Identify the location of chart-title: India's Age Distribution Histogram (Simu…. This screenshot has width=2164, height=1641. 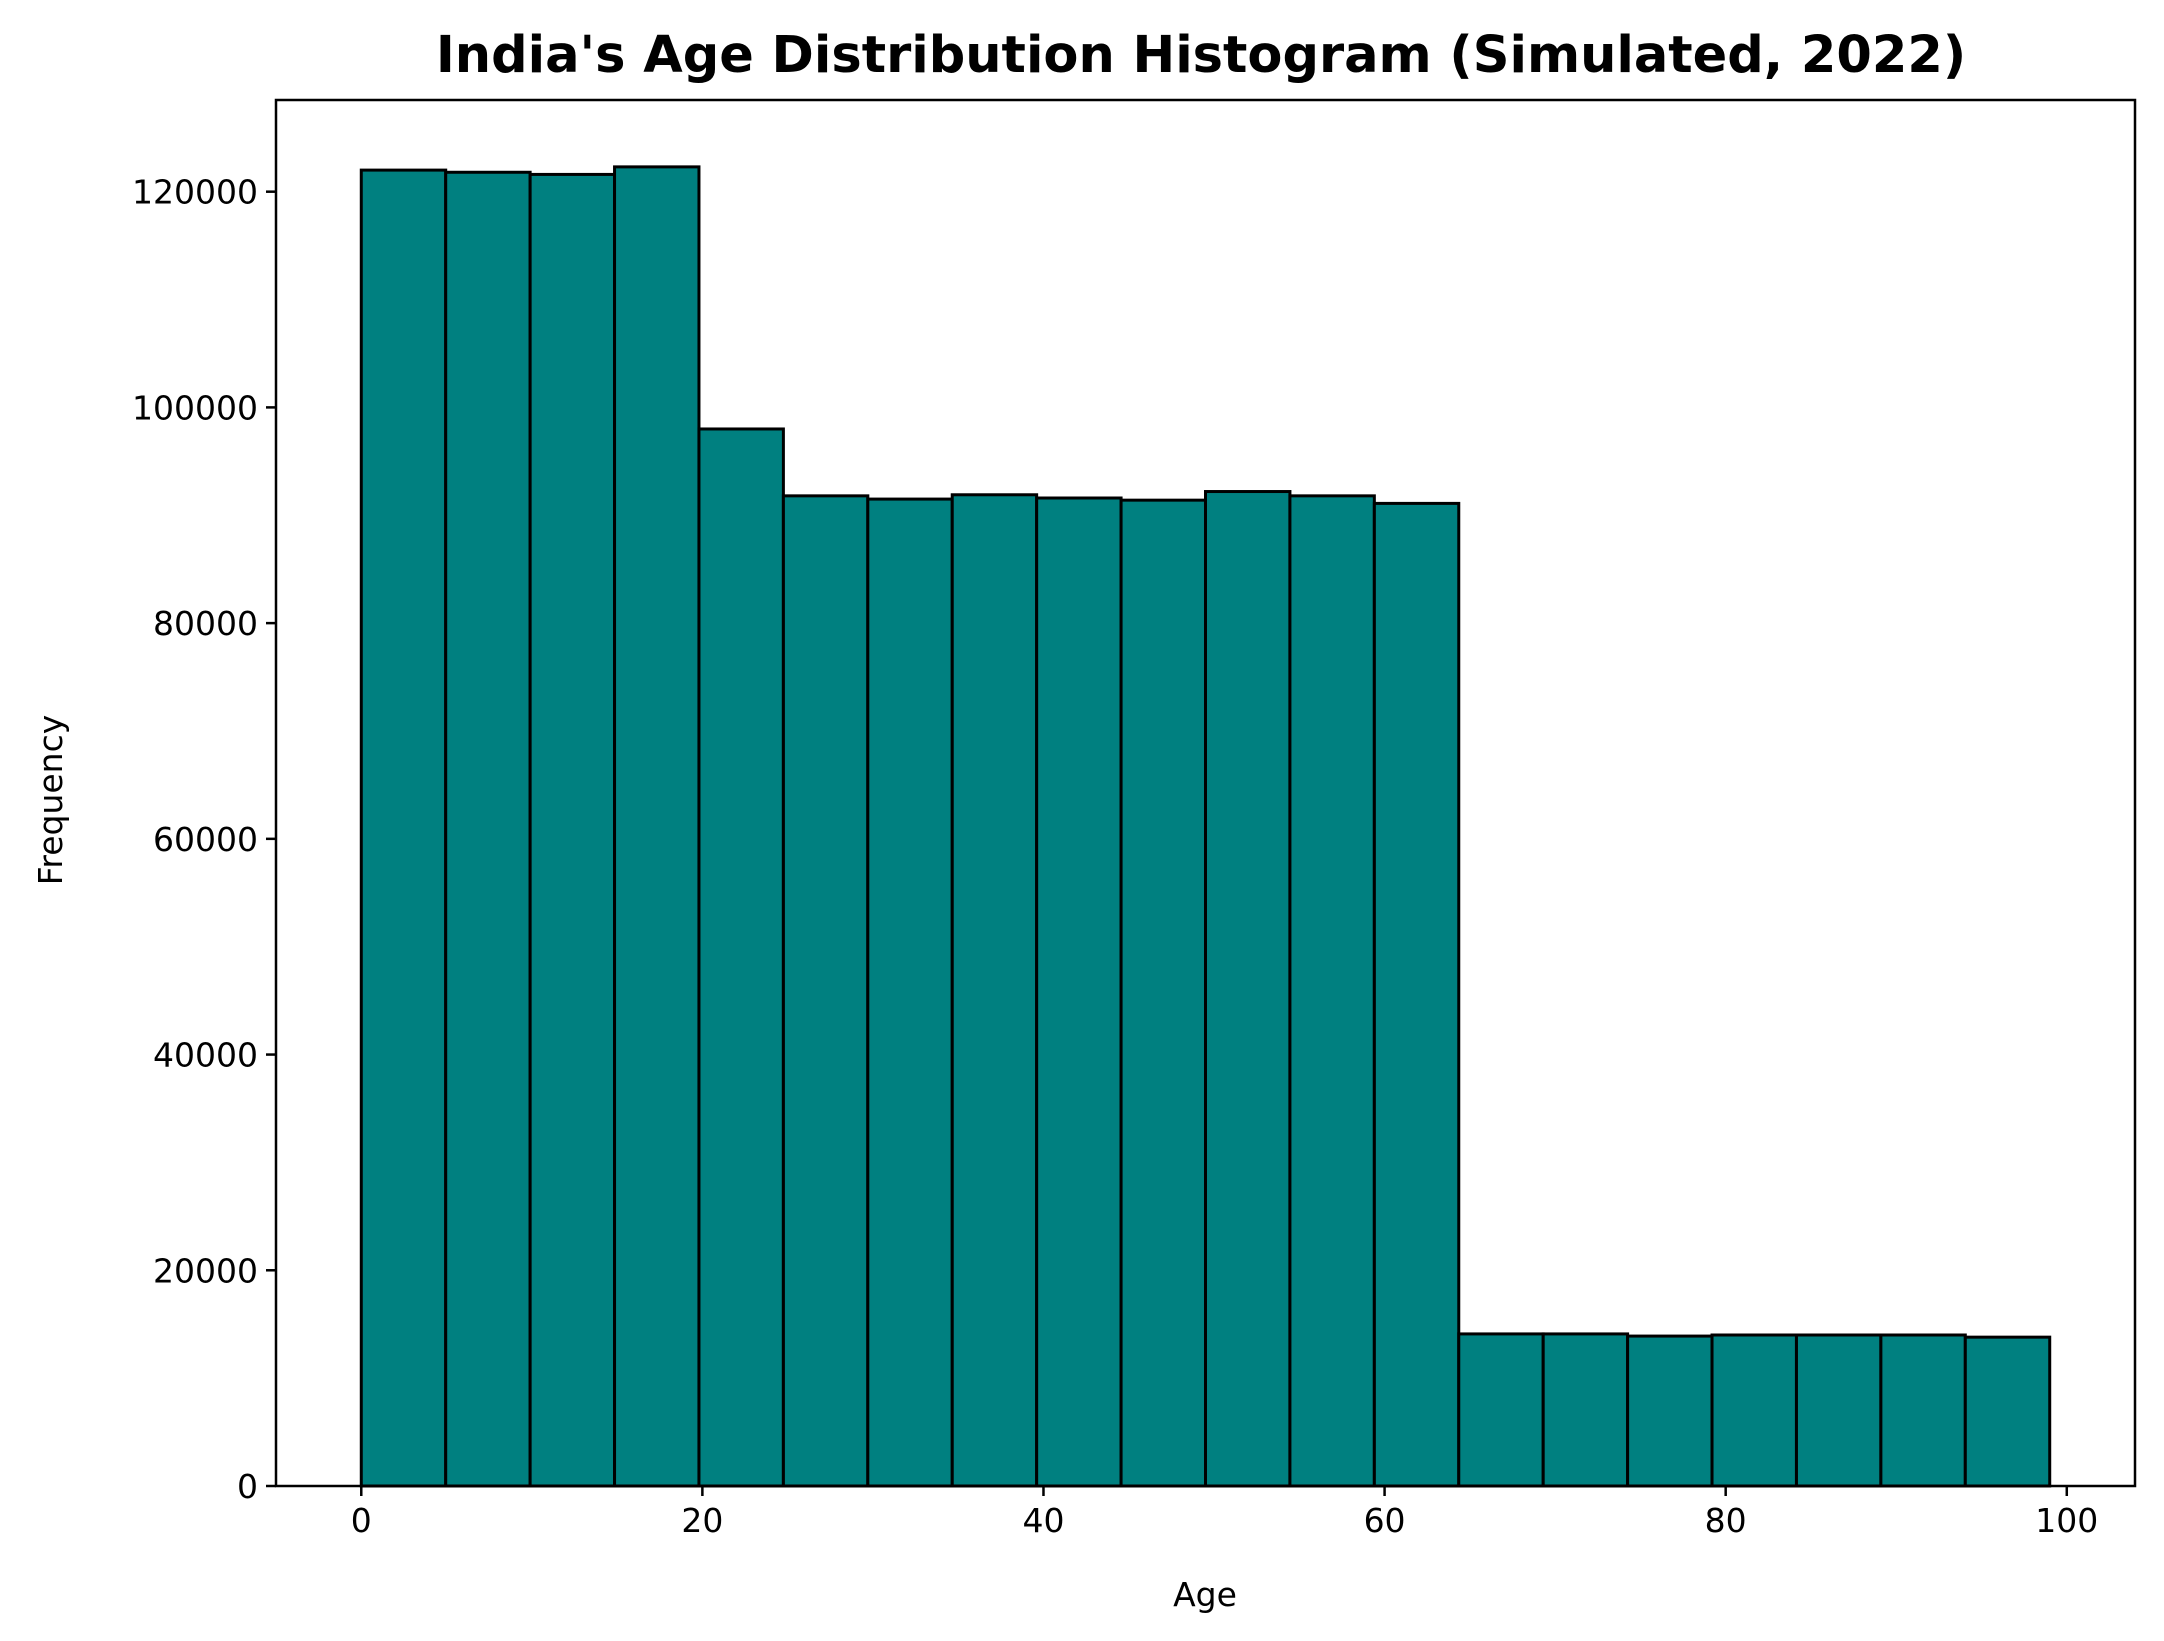
(1201, 55).